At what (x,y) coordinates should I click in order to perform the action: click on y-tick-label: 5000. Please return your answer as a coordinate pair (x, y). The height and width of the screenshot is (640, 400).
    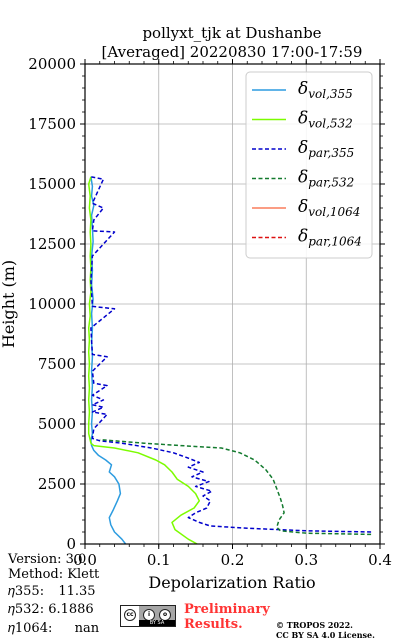
    Looking at the image, I should click on (57, 424).